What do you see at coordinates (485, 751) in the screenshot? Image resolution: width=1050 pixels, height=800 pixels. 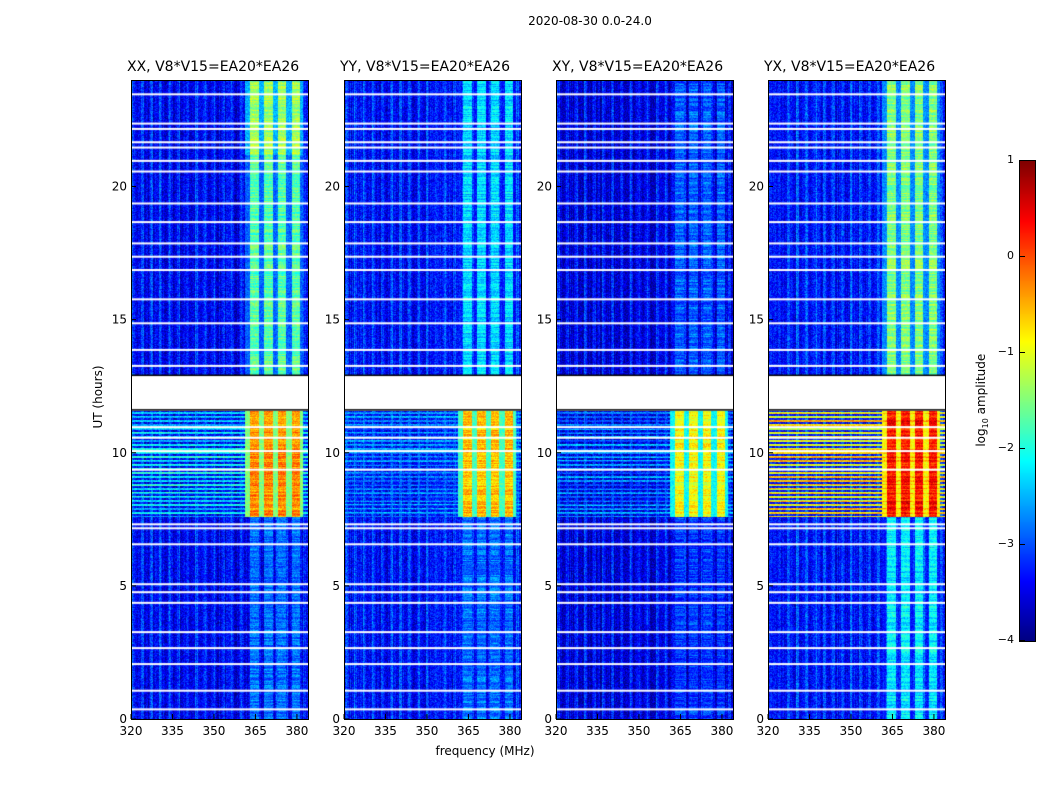 I see `x-axis-label: frequency (MHz)` at bounding box center [485, 751].